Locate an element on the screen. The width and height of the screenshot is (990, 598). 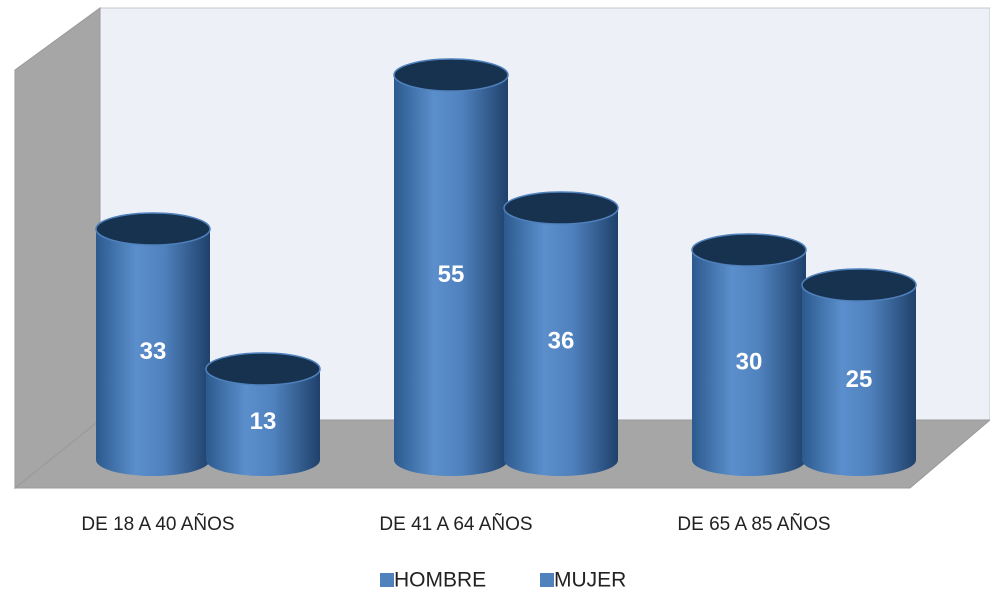
data-label: 36 is located at coordinates (561, 340).